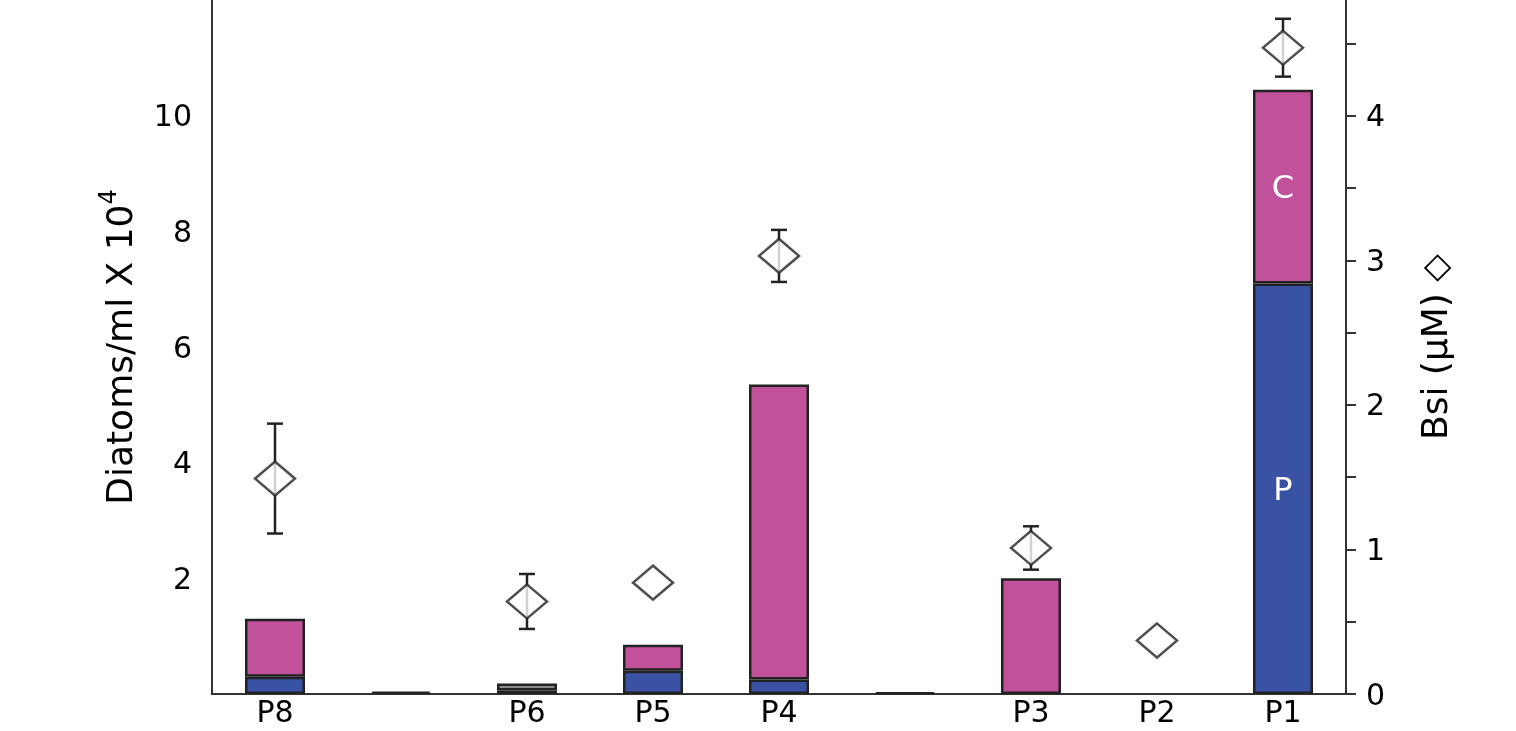  Describe the element at coordinates (1157, 711) in the screenshot. I see `x-tick-label: P2` at that location.